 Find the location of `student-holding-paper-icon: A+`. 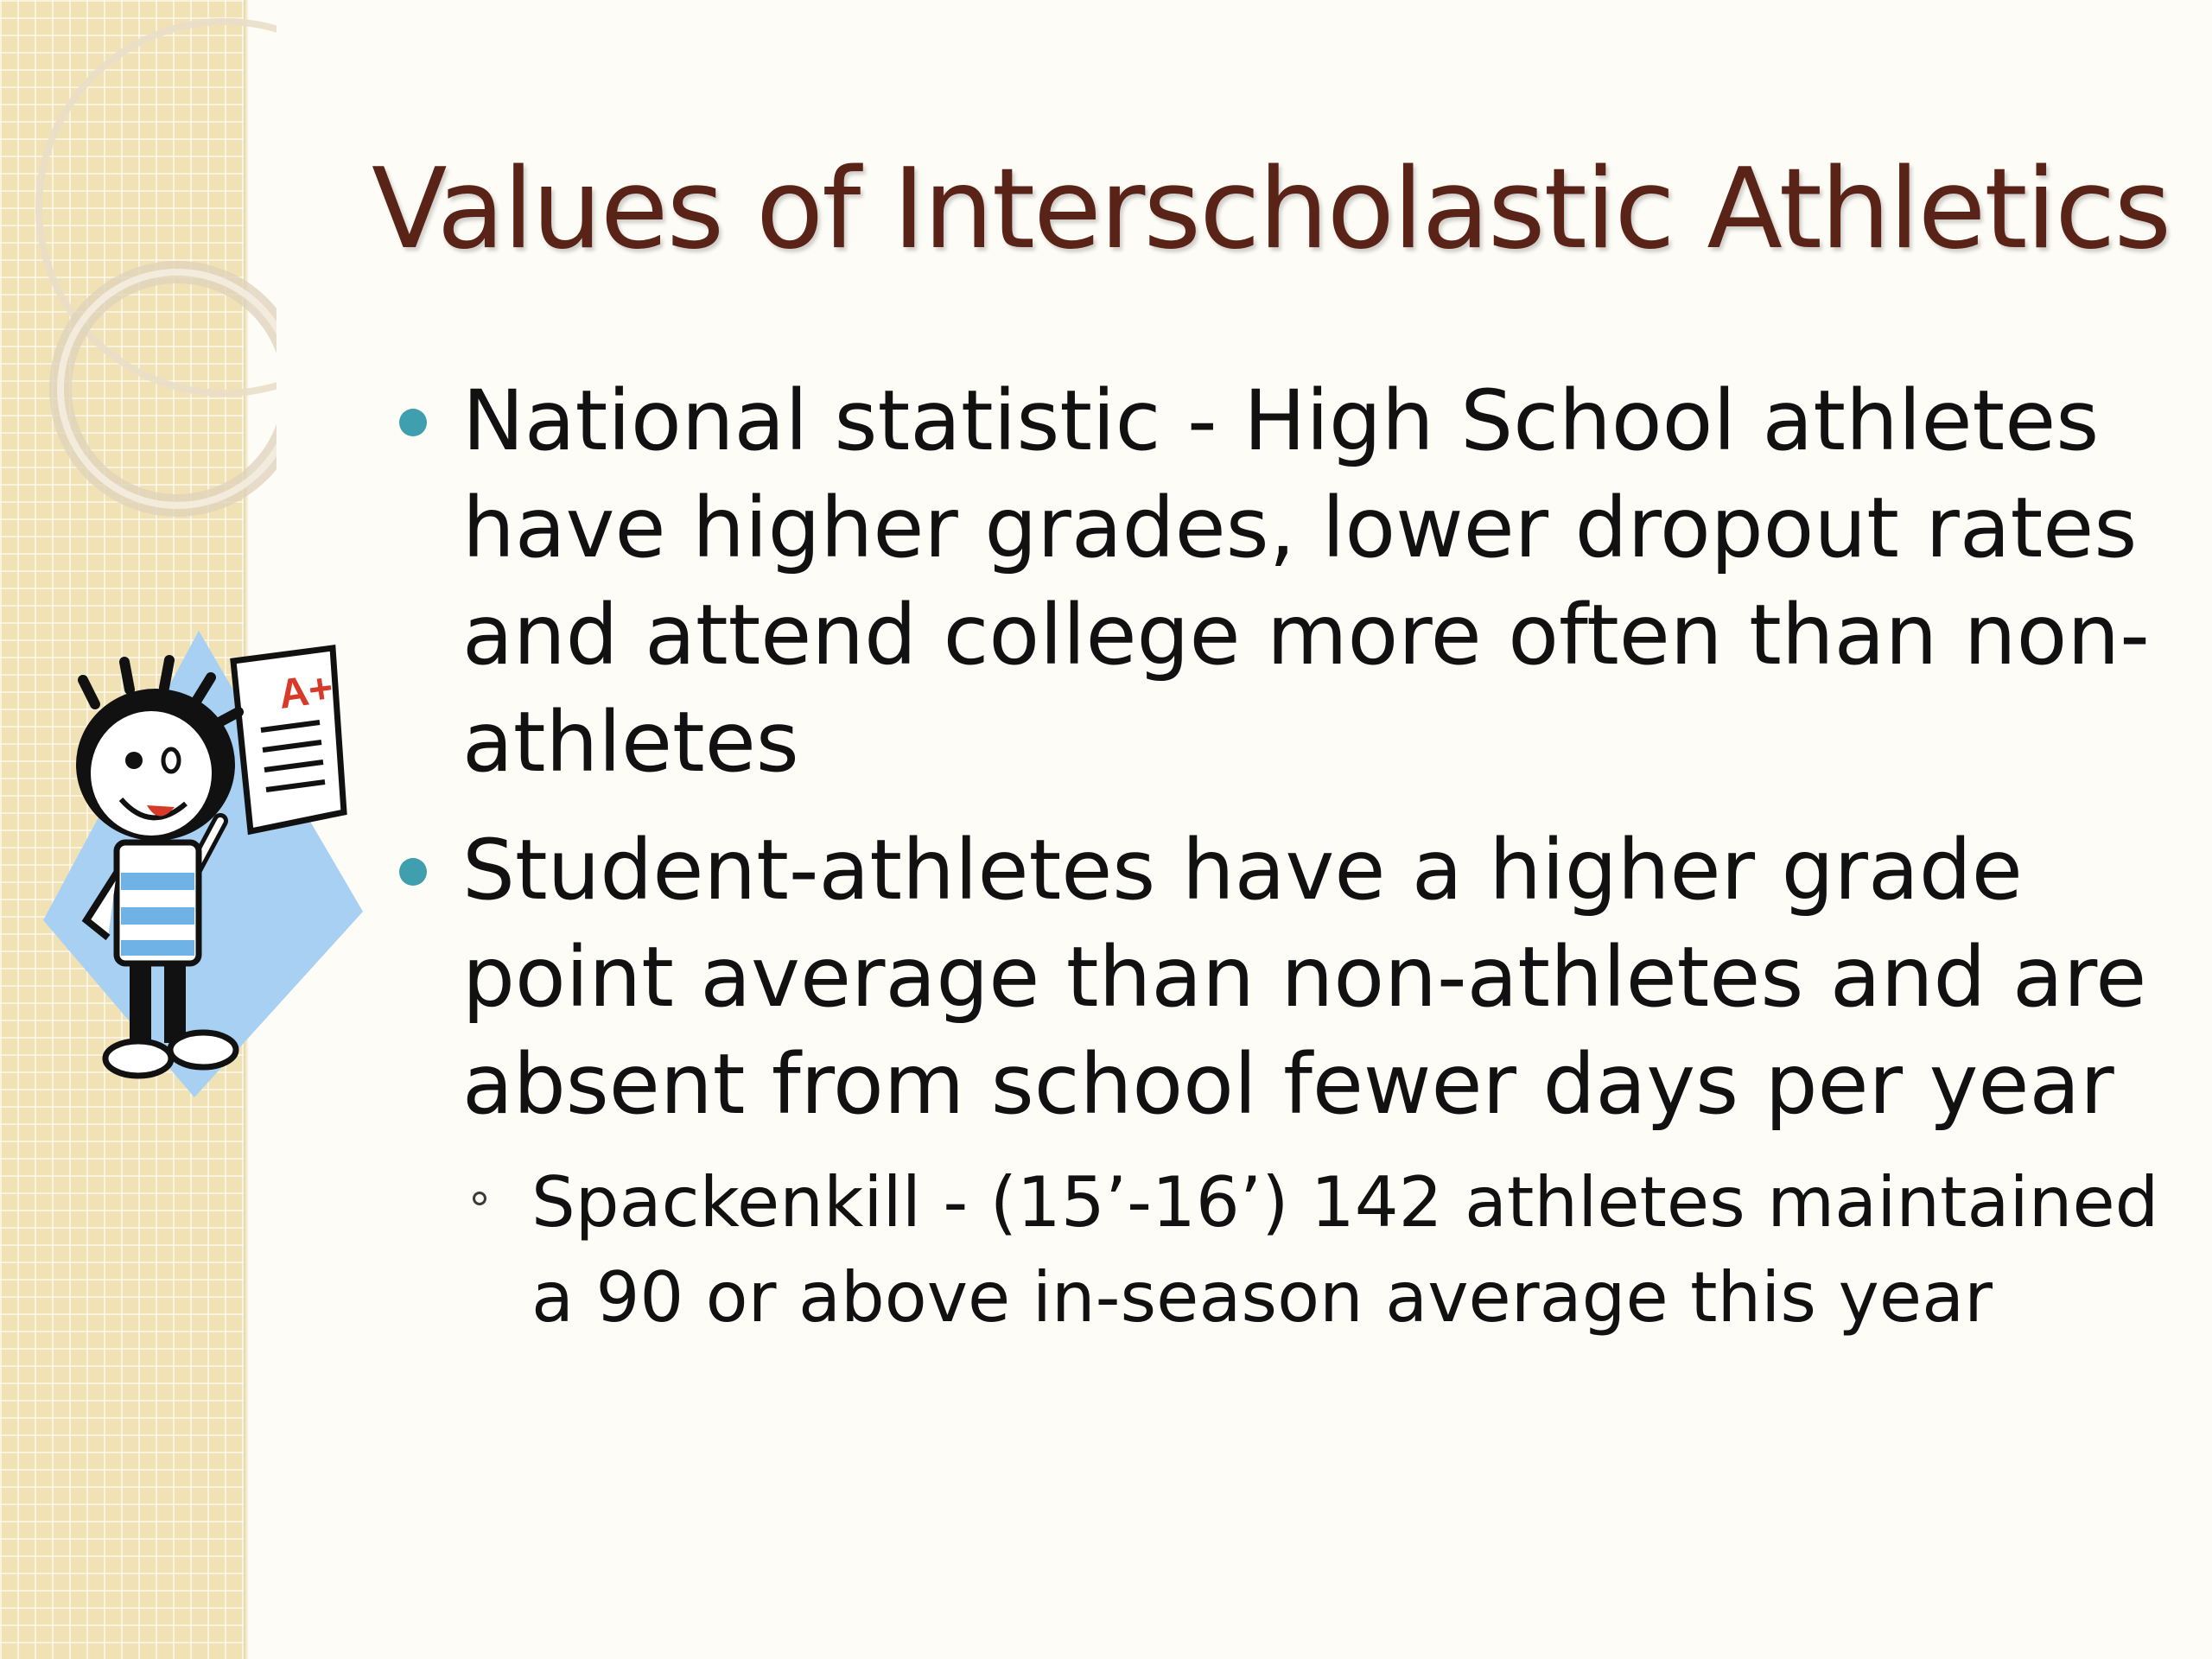

student-holding-paper-icon: A+ is located at coordinates (203, 864).